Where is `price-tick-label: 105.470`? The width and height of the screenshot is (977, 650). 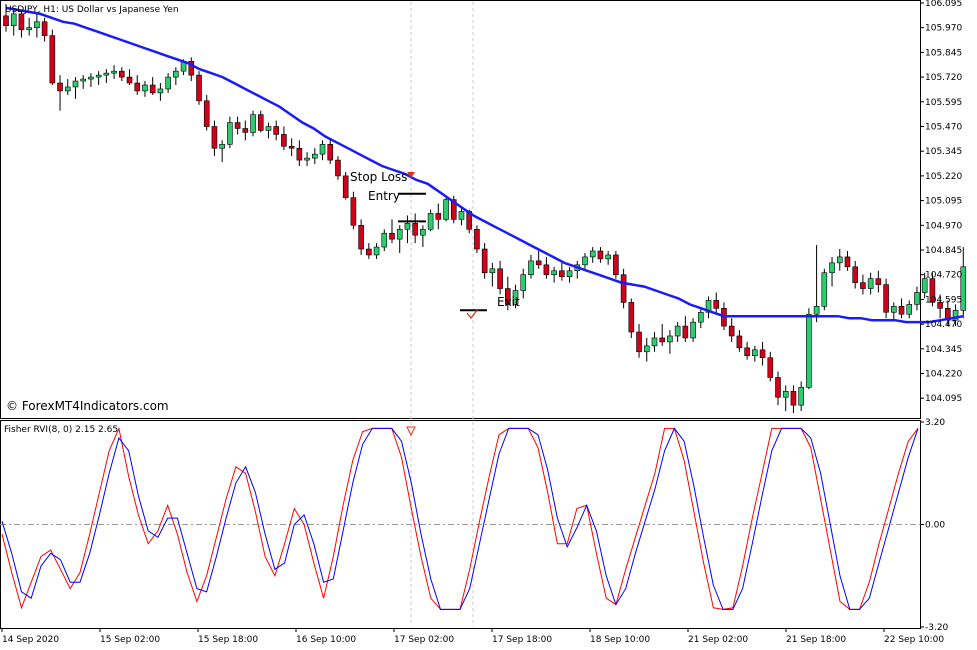 price-tick-label: 105.470 is located at coordinates (943, 128).